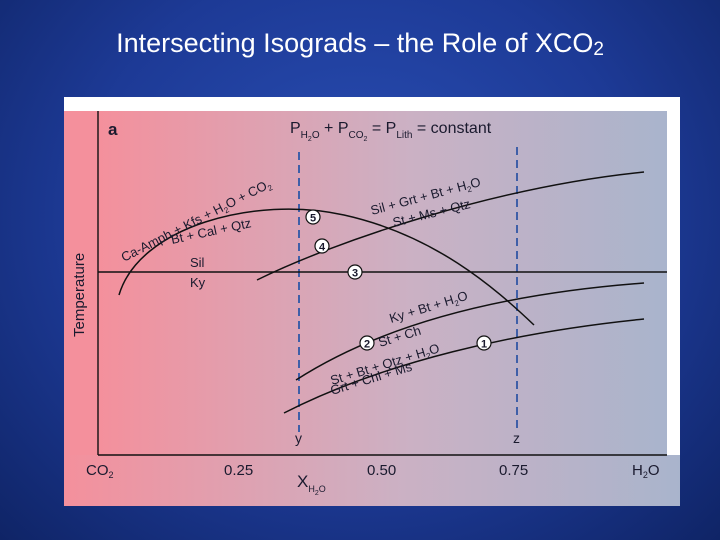 The height and width of the screenshot is (540, 720). What do you see at coordinates (470, 331) in the screenshot?
I see `isograd-1-ky-bt` at bounding box center [470, 331].